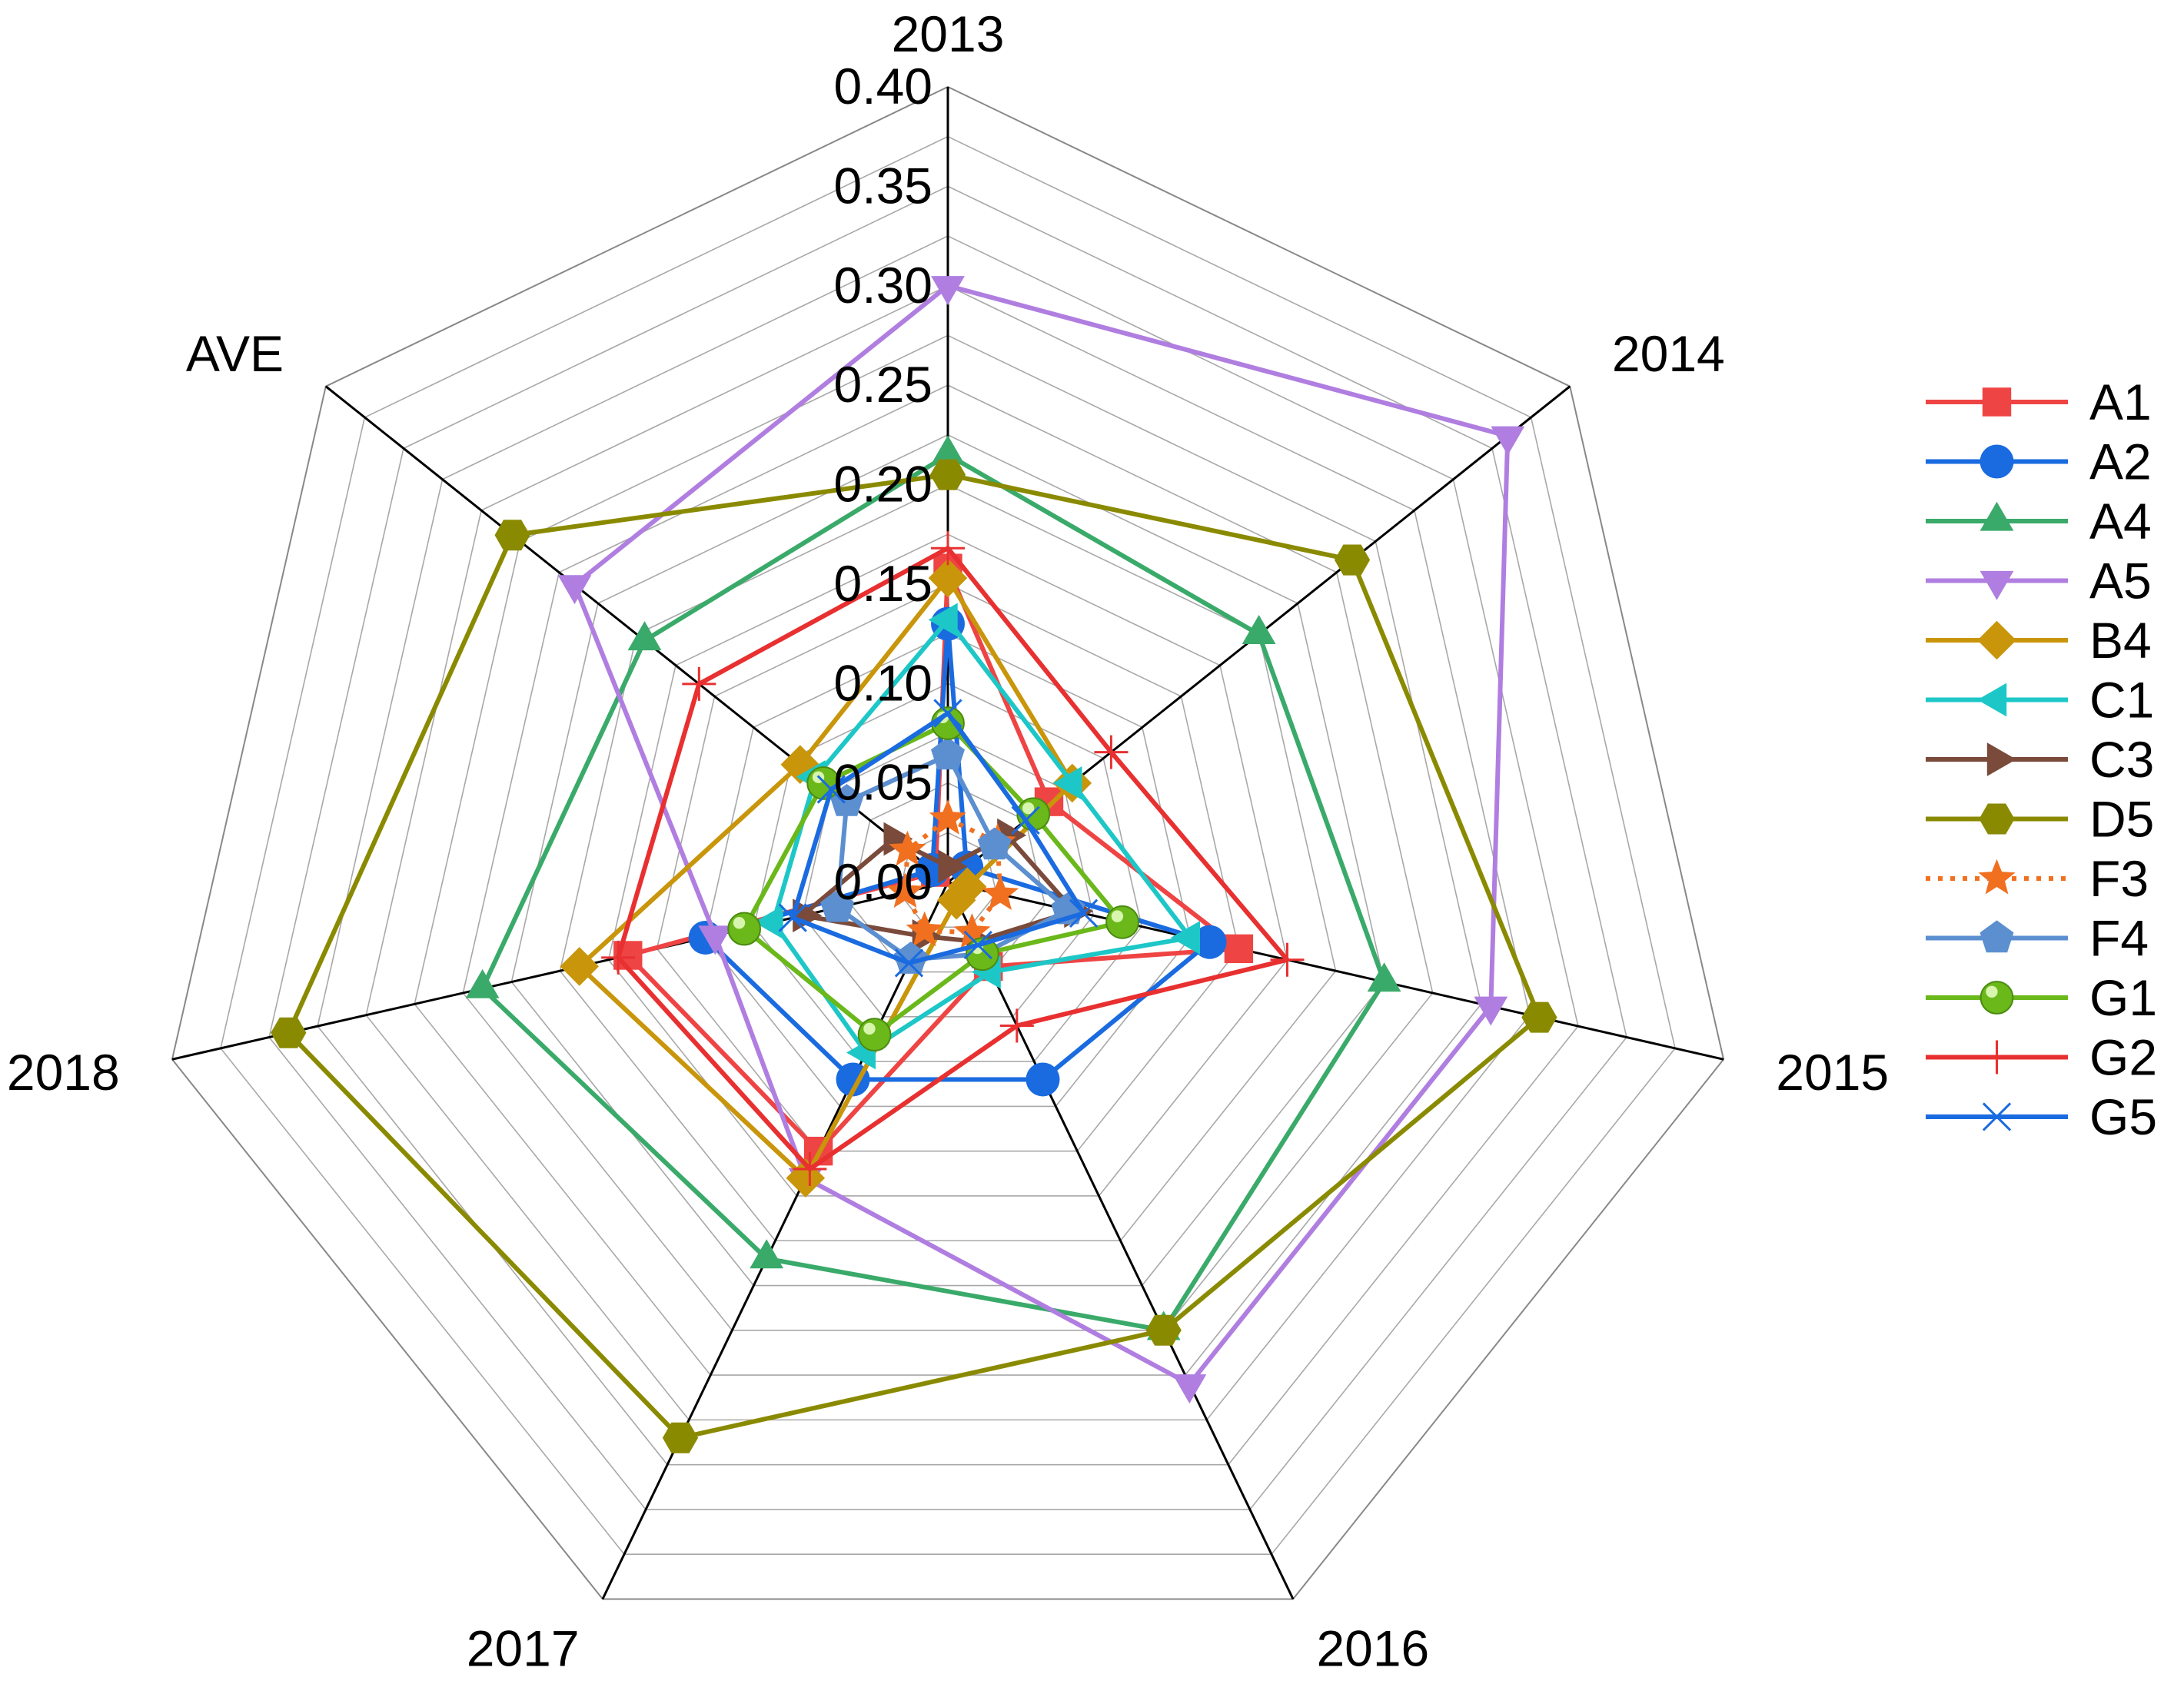  What do you see at coordinates (2122, 701) in the screenshot?
I see `legend-label: C1` at bounding box center [2122, 701].